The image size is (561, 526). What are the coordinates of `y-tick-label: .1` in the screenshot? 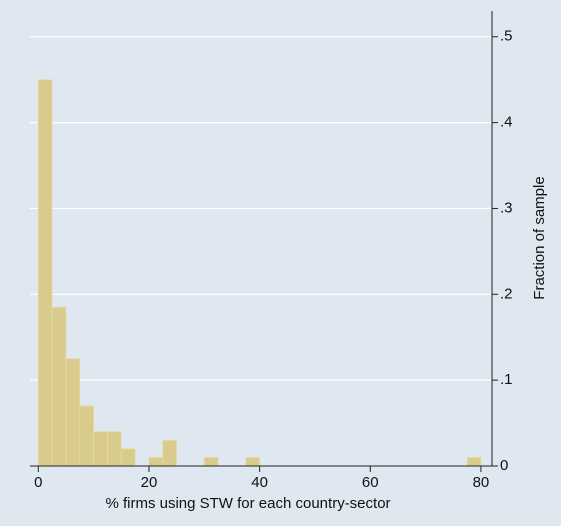 It's located at (506, 379).